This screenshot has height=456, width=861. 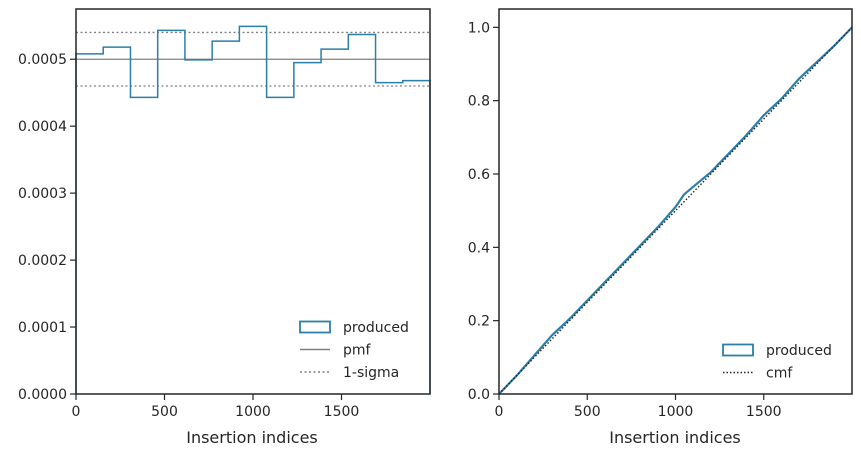 I want to click on pmf-legend-swatch-produced, so click(x=315, y=327).